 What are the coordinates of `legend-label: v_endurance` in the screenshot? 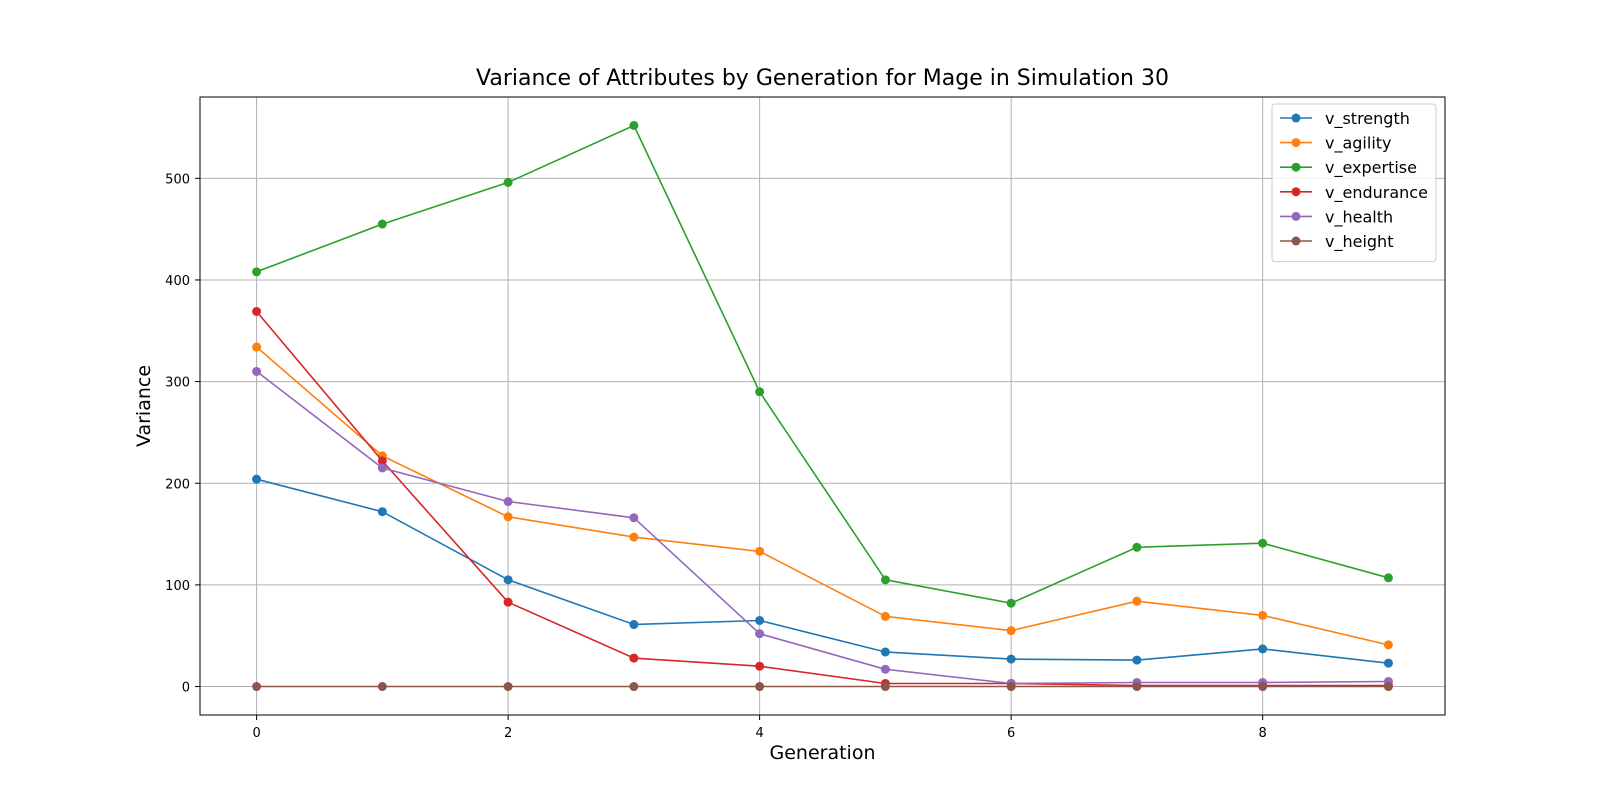 It's located at (1376, 193).